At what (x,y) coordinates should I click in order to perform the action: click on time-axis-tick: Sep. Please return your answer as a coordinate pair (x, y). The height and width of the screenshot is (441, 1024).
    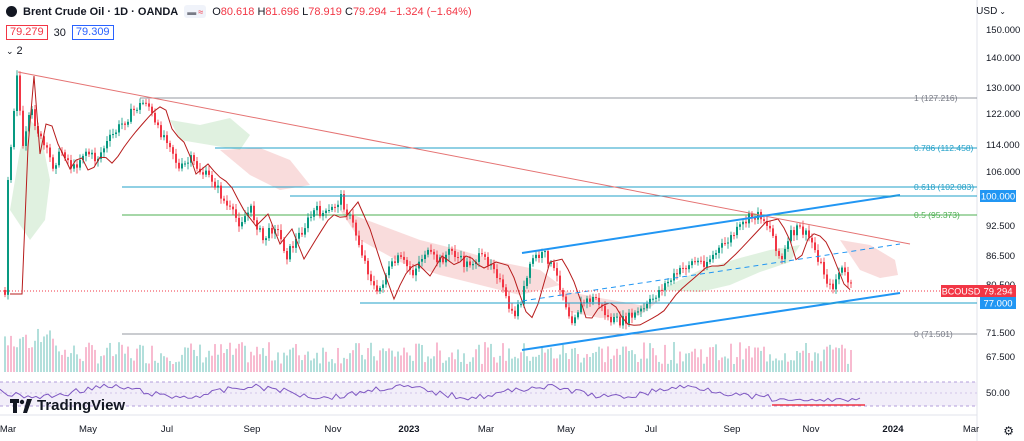
    Looking at the image, I should click on (252, 429).